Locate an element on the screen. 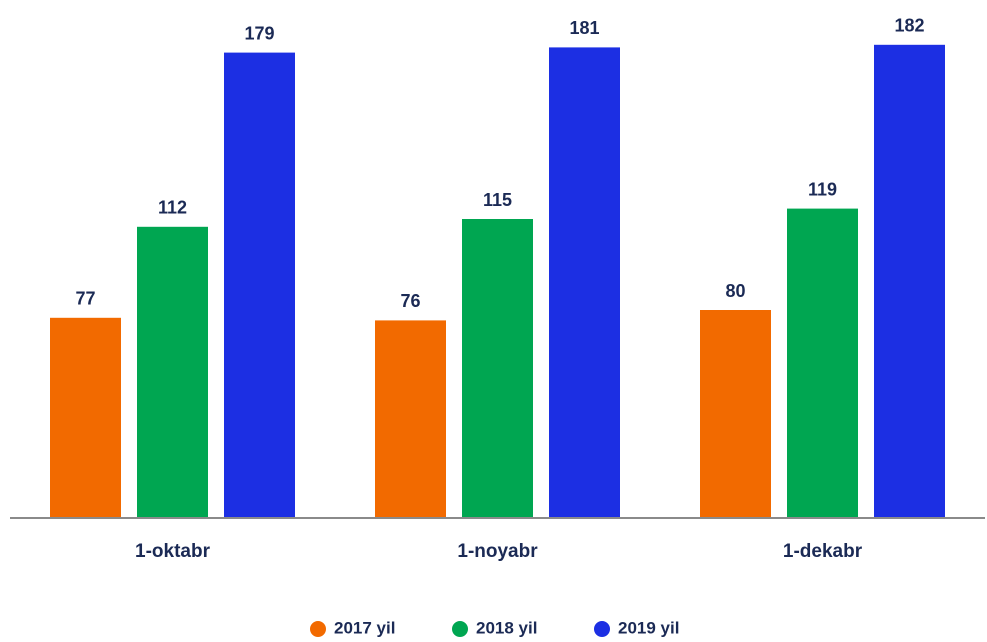  value-label: 77 is located at coordinates (85, 299).